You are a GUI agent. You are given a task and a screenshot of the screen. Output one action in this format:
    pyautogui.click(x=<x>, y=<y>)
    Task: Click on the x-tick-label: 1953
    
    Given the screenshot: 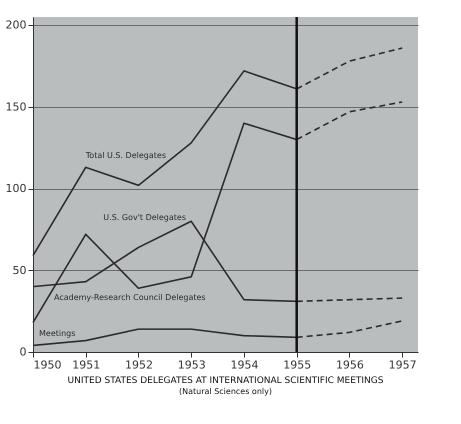 What is the action you would take?
    pyautogui.click(x=192, y=365)
    